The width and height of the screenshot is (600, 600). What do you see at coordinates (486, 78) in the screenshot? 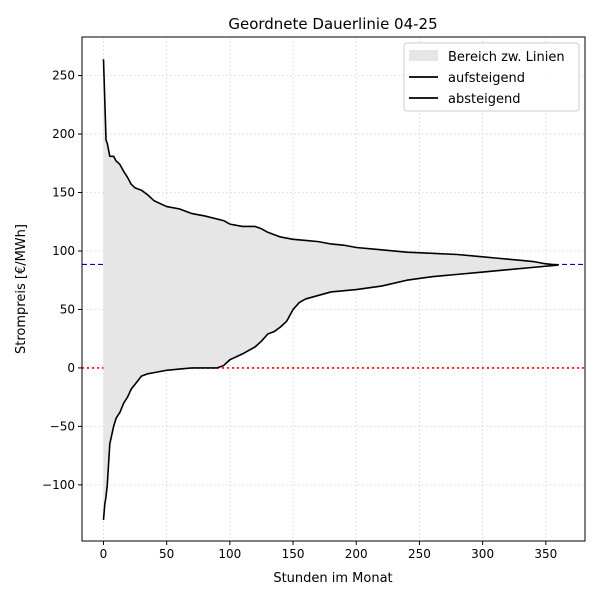
I see `legend-label-ascending: aufsteigend` at bounding box center [486, 78].